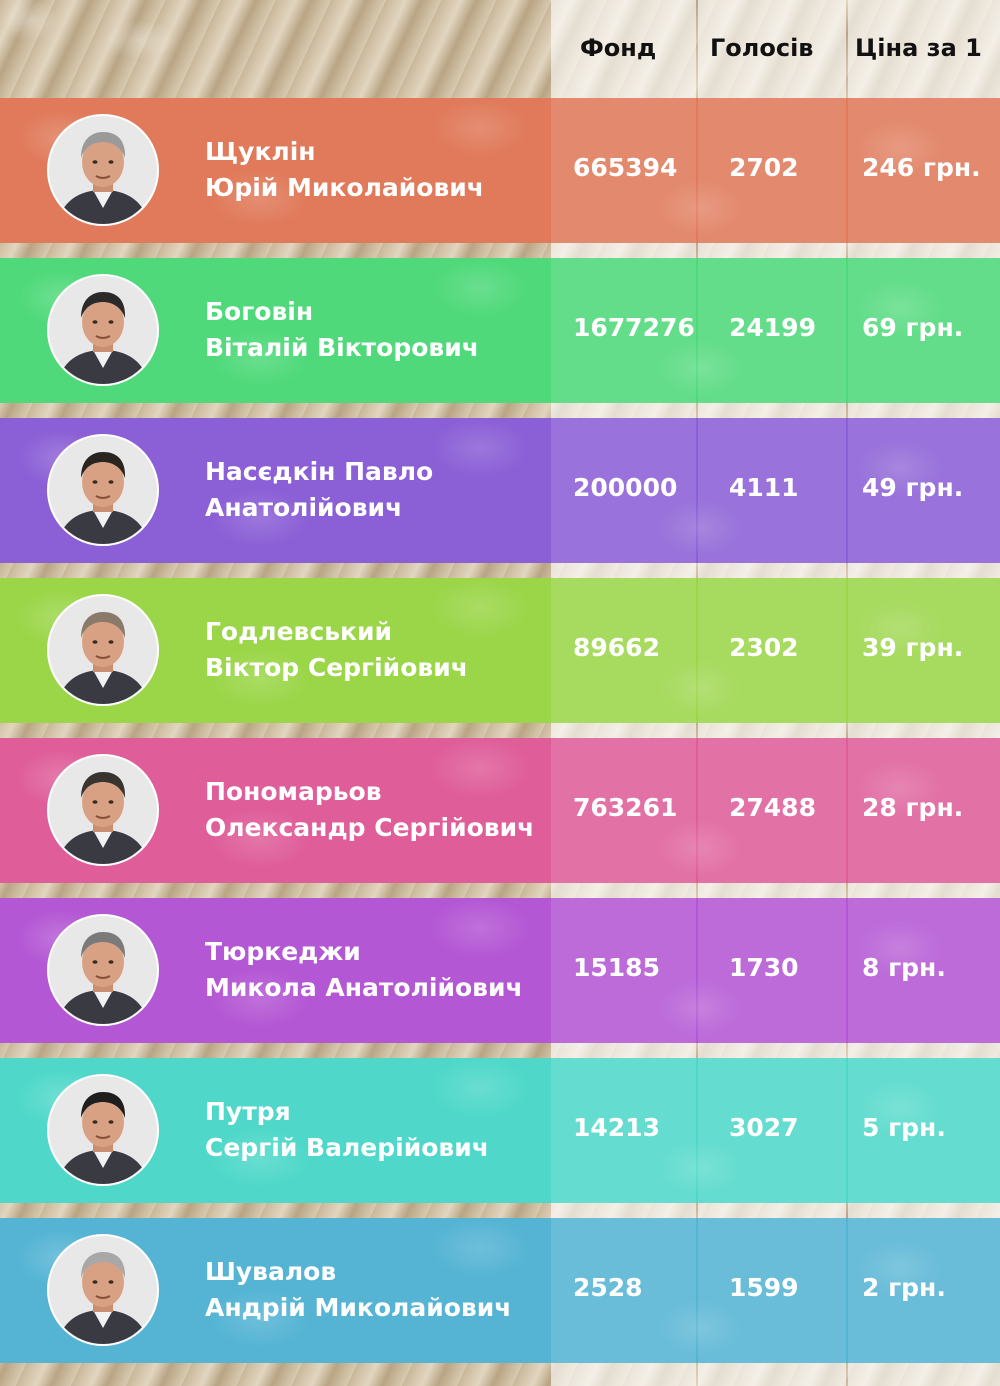 This screenshot has width=1000, height=1386. I want to click on candidate-name-line-2: Сергій Валерійович, so click(347, 1147).